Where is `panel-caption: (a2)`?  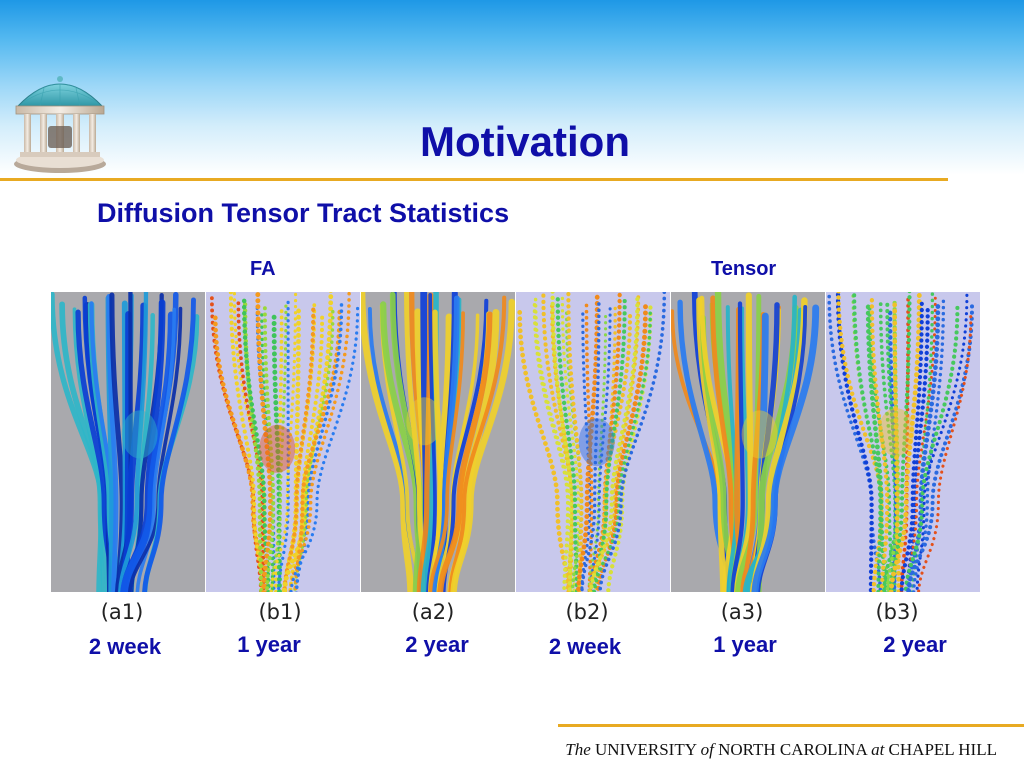 panel-caption: (a2) is located at coordinates (433, 612).